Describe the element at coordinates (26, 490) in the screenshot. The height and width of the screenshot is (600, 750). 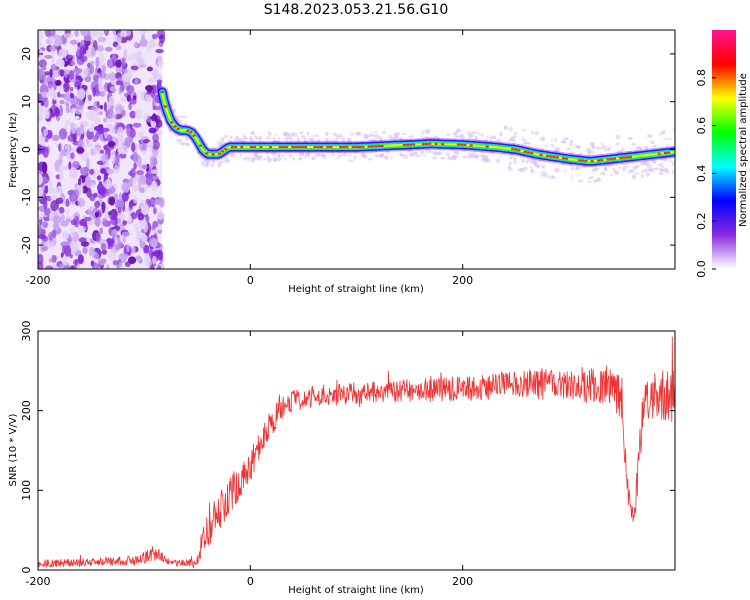
I see `y-tick-label: 100` at that location.